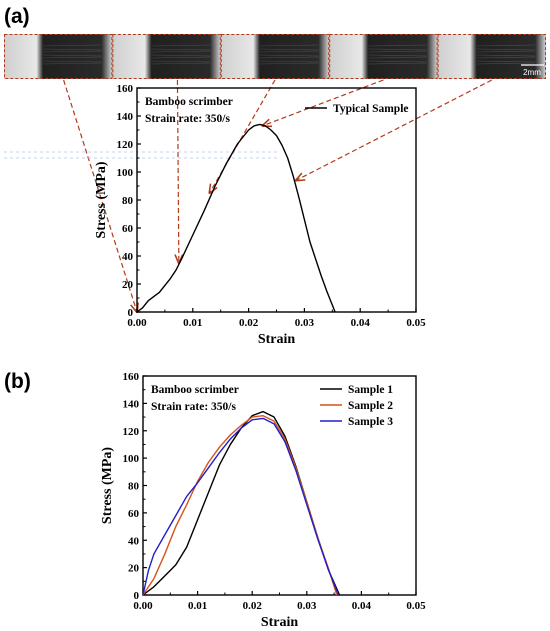  I want to click on panel-label-a: (a), so click(17, 16).